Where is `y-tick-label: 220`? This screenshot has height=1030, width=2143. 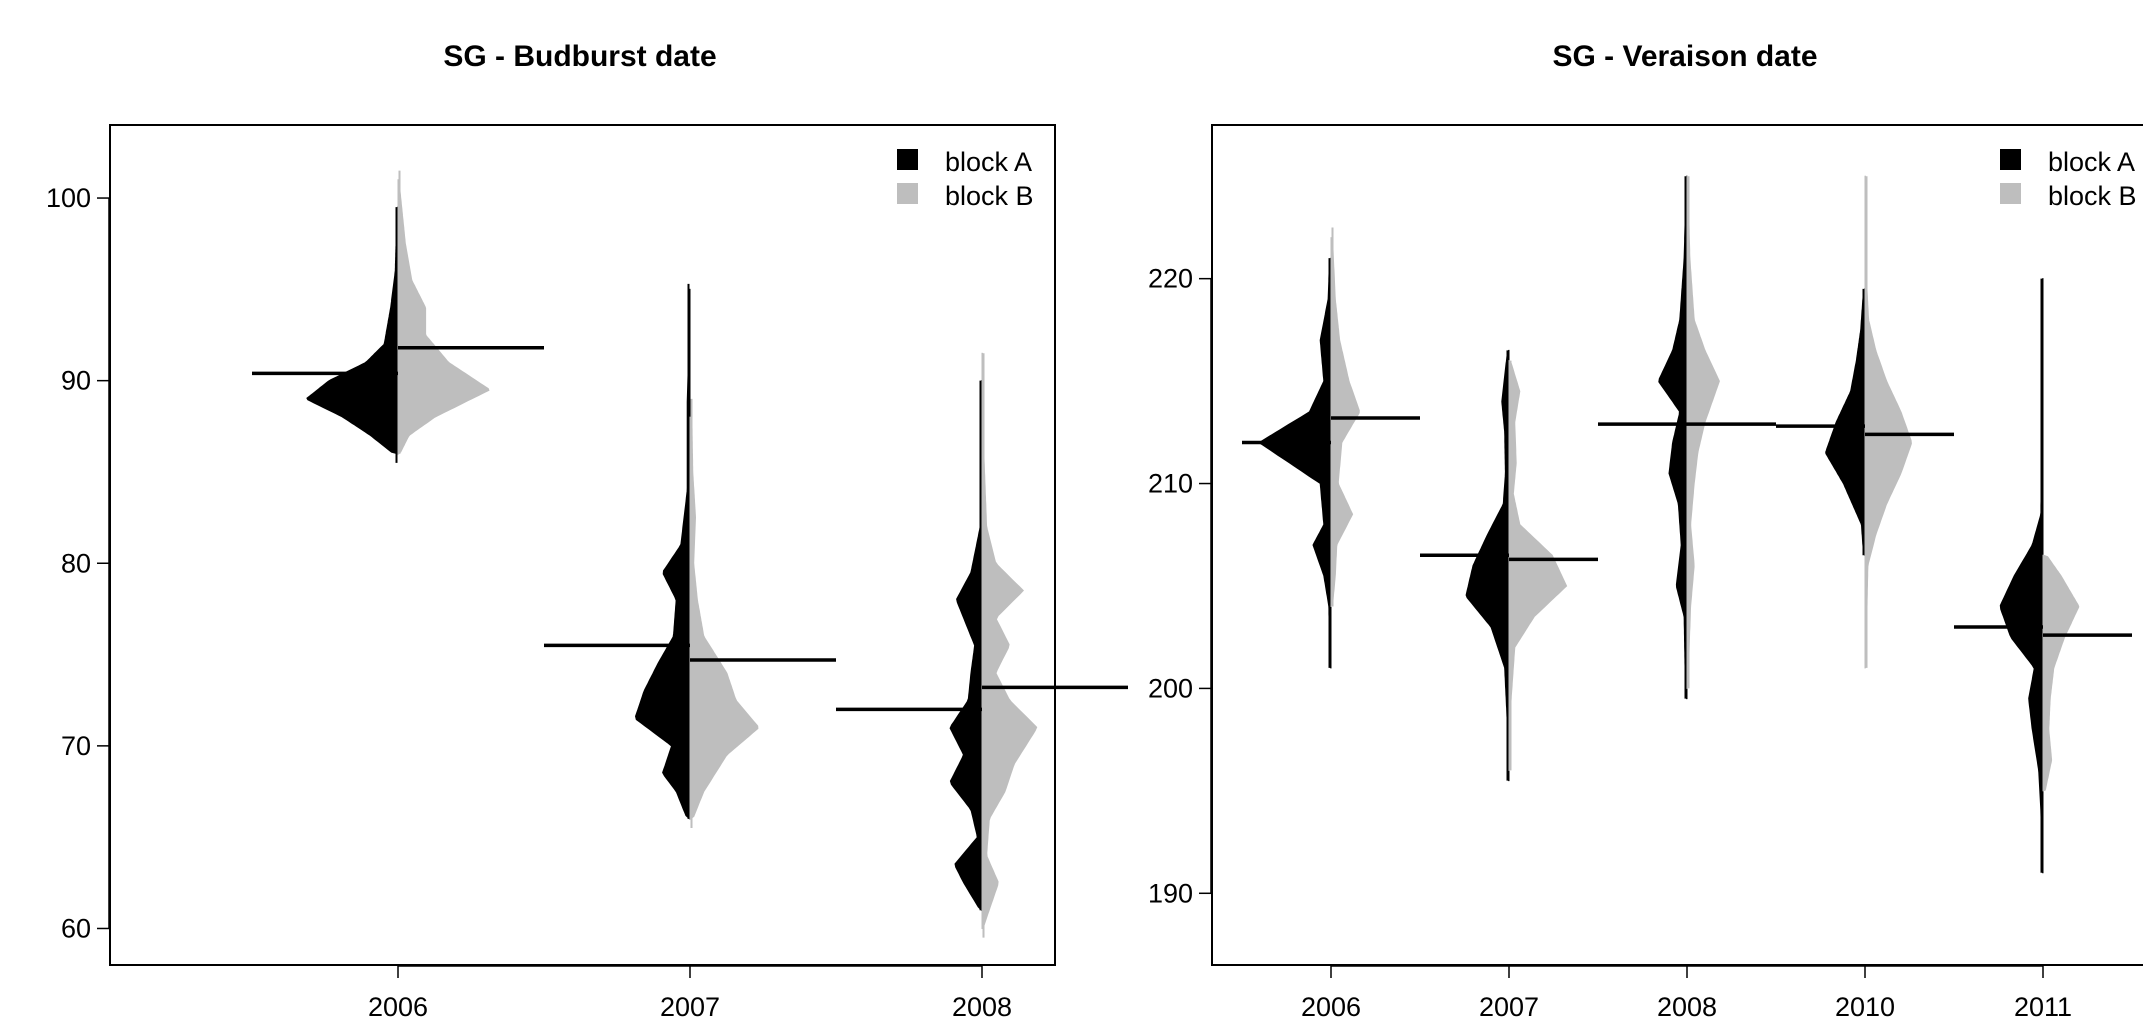
y-tick-label: 220 is located at coordinates (1170, 279).